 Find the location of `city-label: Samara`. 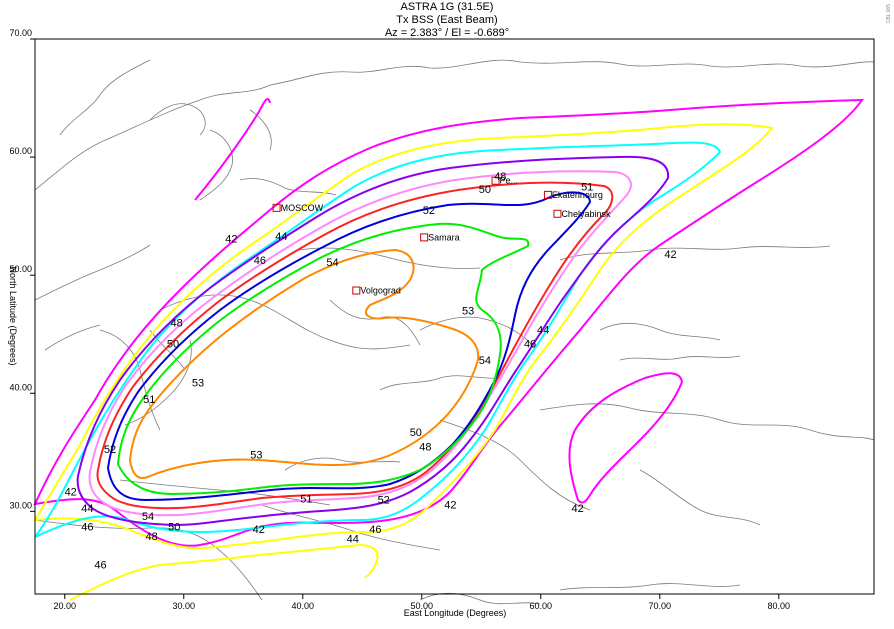

city-label: Samara is located at coordinates (444, 237).